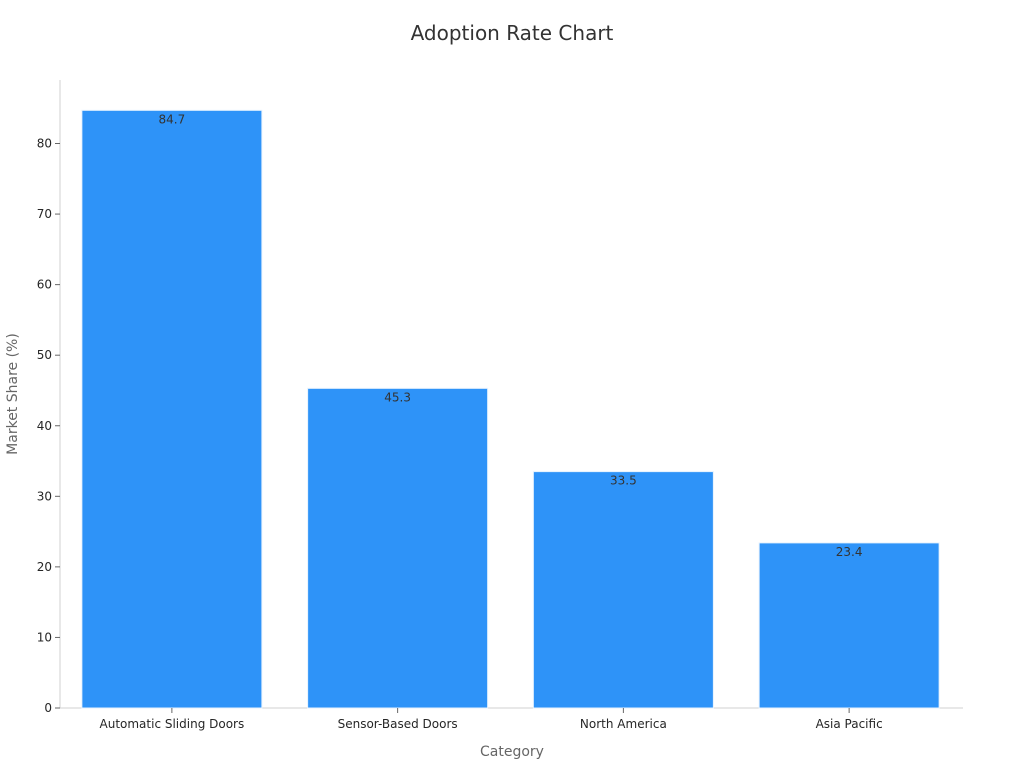  I want to click on y-axis-title: Market Share (%), so click(13, 394).